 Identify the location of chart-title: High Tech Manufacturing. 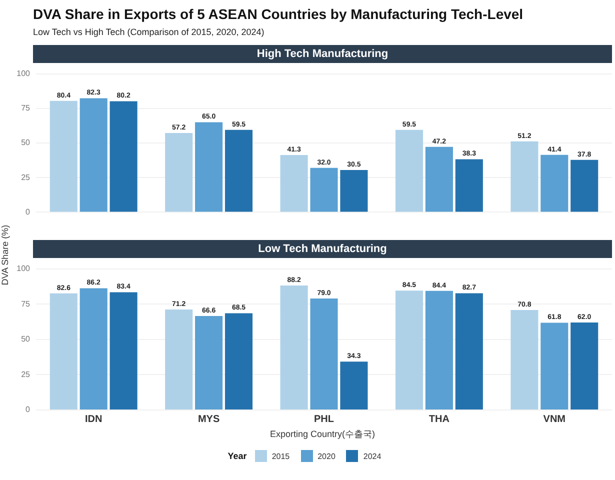
(322, 54).